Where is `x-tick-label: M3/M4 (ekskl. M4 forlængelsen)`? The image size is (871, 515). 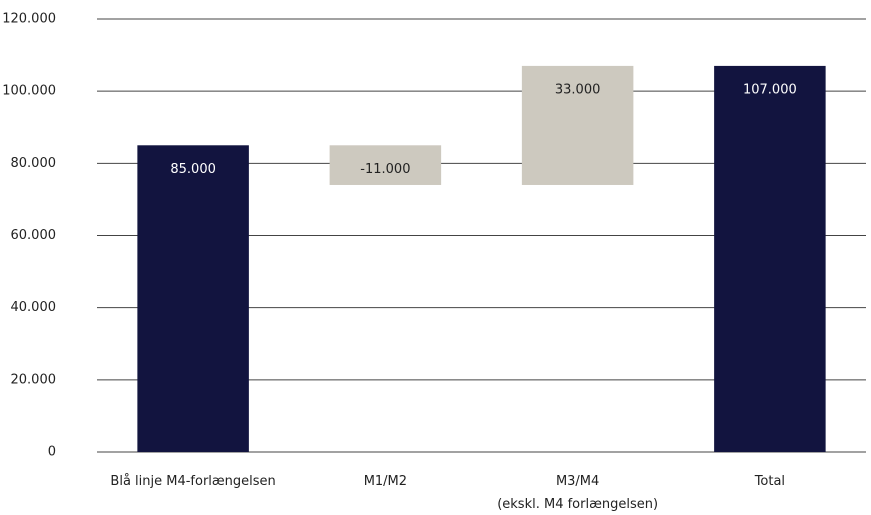
x-tick-label: M3/M4 (ekskl. M4 forlængelsen) is located at coordinates (578, 493).